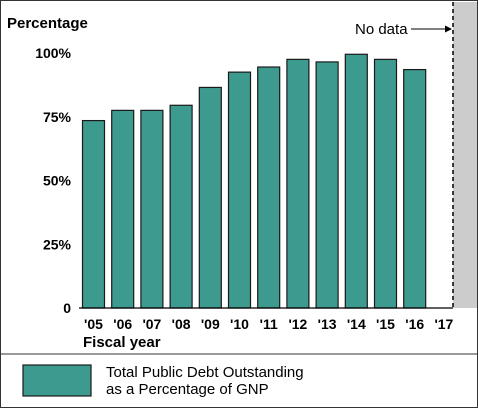  I want to click on y-tick-label: 50%, so click(57, 181).